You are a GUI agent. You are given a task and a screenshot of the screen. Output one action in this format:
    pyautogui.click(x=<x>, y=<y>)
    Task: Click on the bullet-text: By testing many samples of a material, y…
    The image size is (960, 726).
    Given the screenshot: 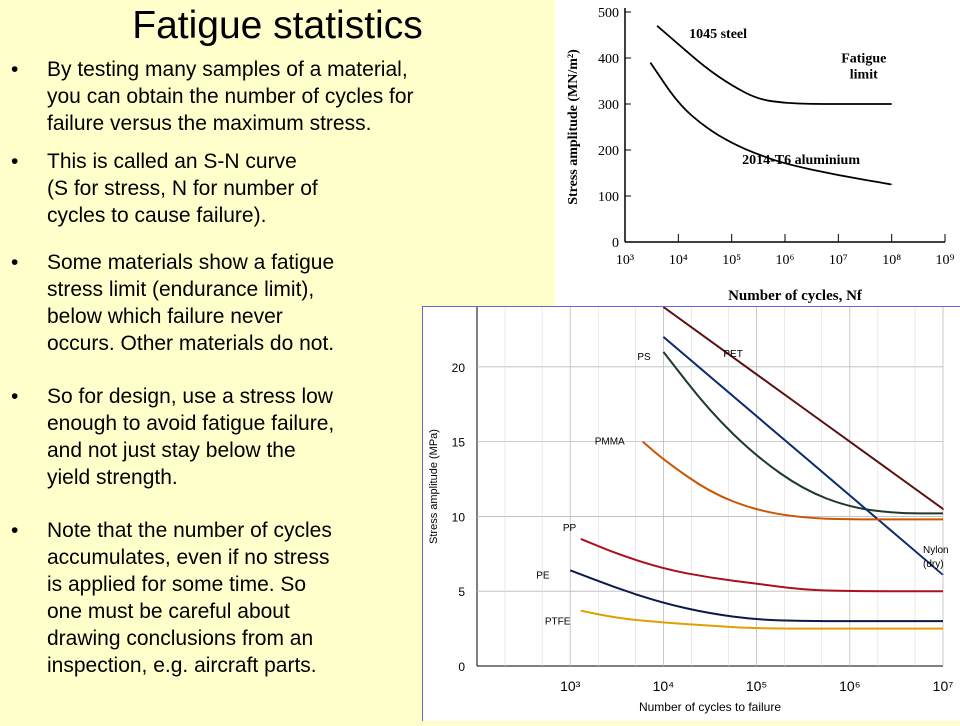 What is the action you would take?
    pyautogui.click(x=230, y=96)
    